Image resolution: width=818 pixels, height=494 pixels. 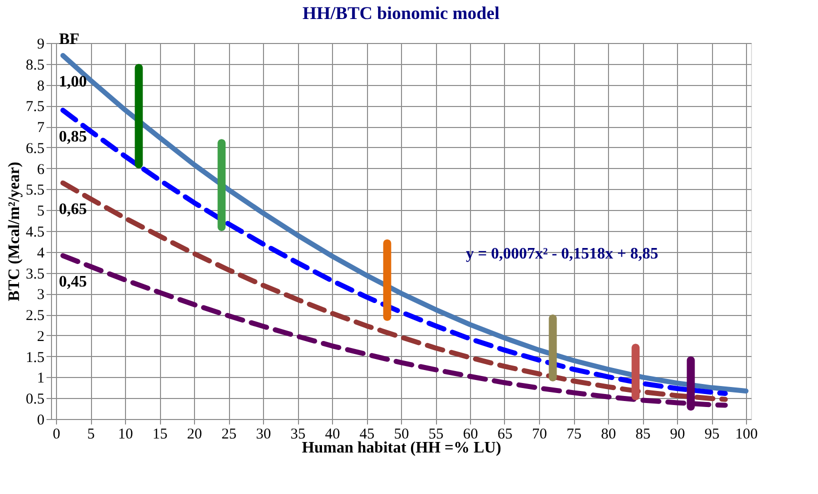 I want to click on y-tick-label: 6, so click(x=41, y=170).